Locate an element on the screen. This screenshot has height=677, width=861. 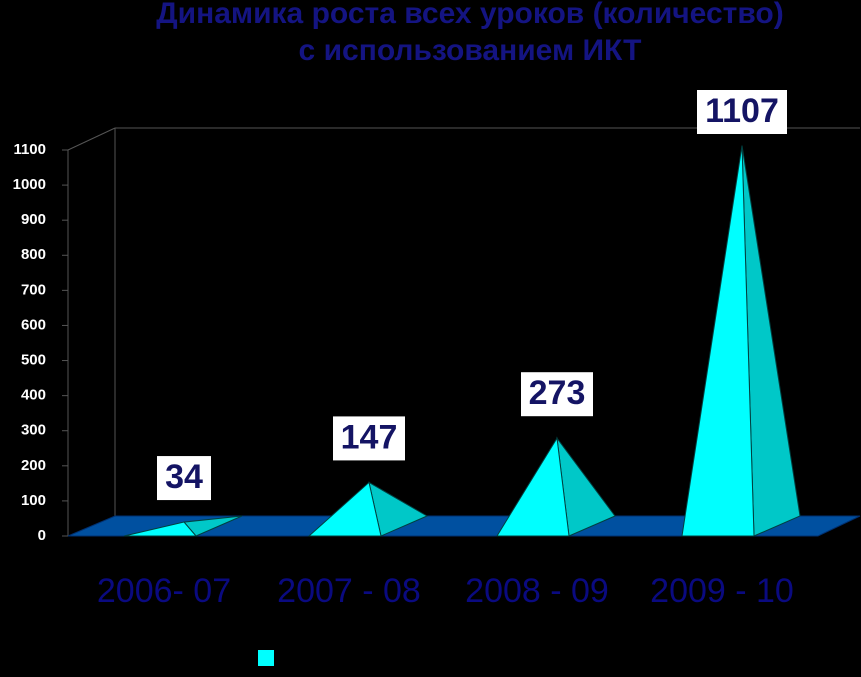
y-tick-label: 300 is located at coordinates (33, 430).